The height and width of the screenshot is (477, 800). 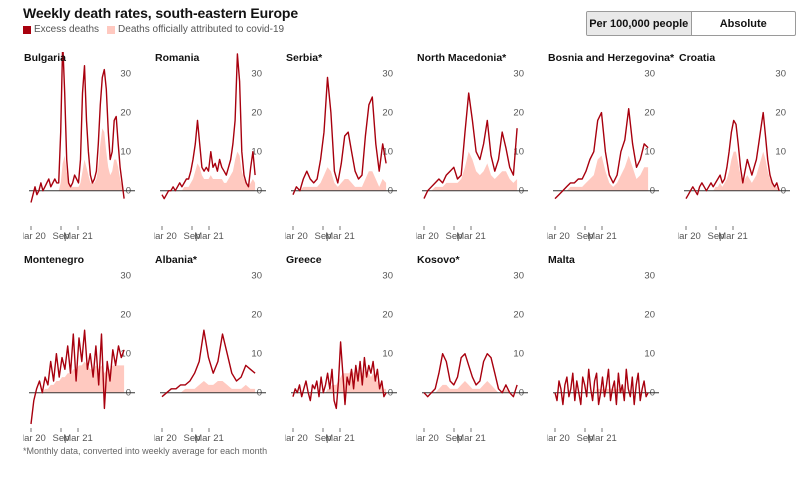 What do you see at coordinates (639, 23) in the screenshot?
I see `toggle-per-100k-button: Per 100,000 people` at bounding box center [639, 23].